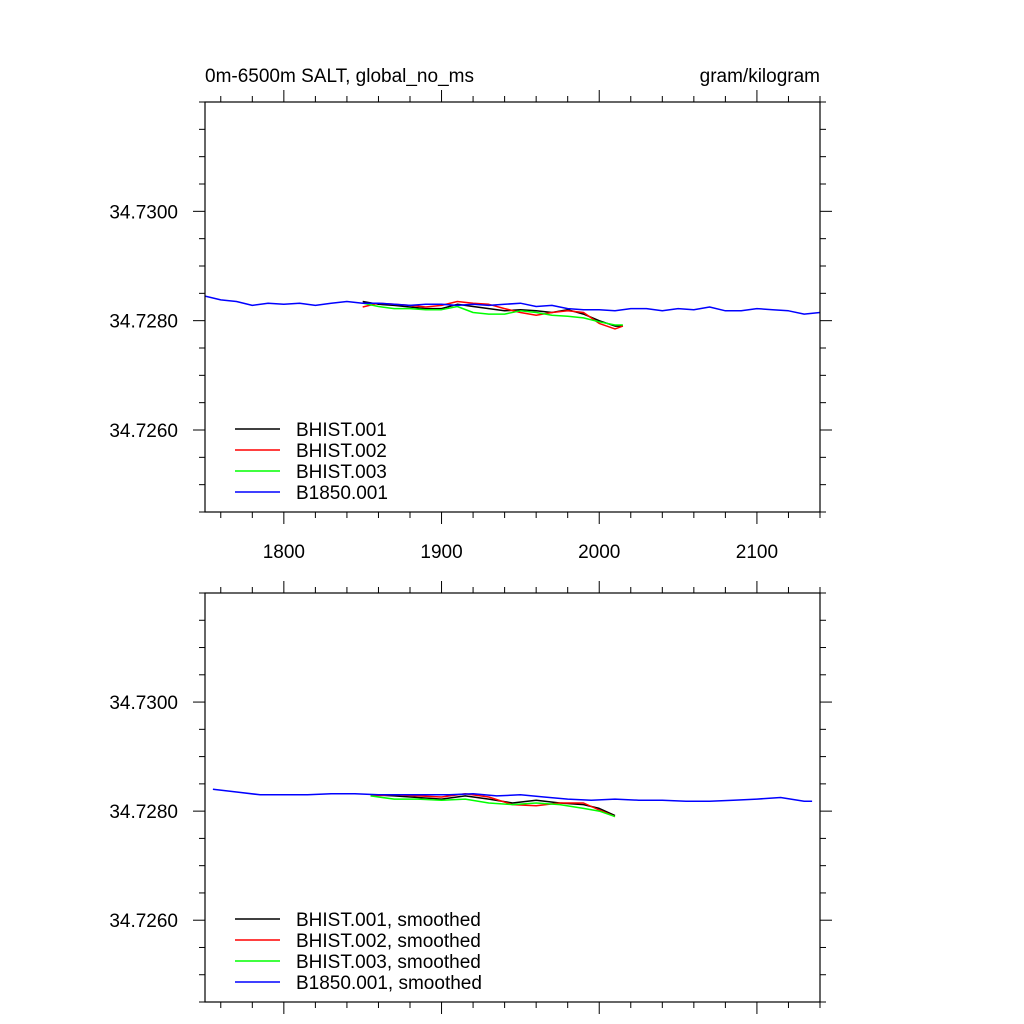  I want to click on series-line-bhist-002-smoothed, so click(493, 805).